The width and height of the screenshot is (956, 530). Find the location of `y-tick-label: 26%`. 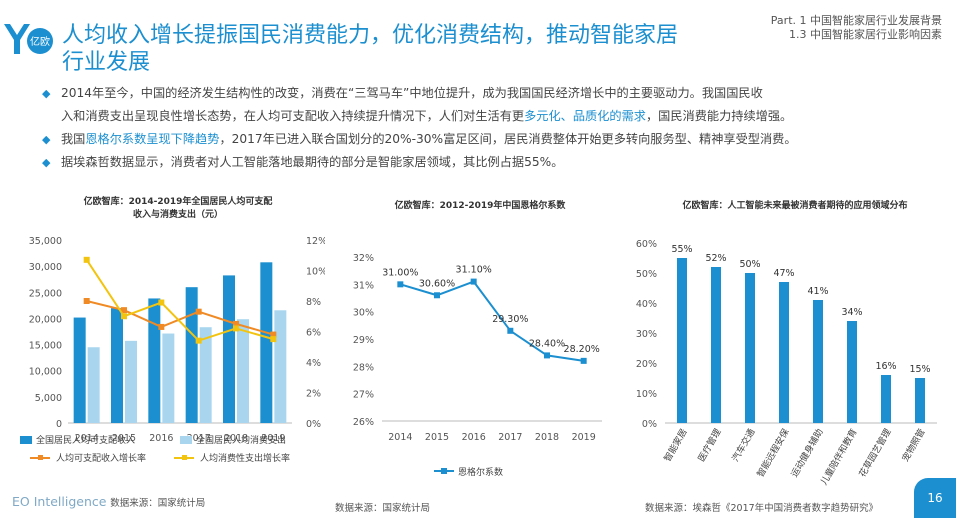

y-tick-label: 26% is located at coordinates (363, 422).